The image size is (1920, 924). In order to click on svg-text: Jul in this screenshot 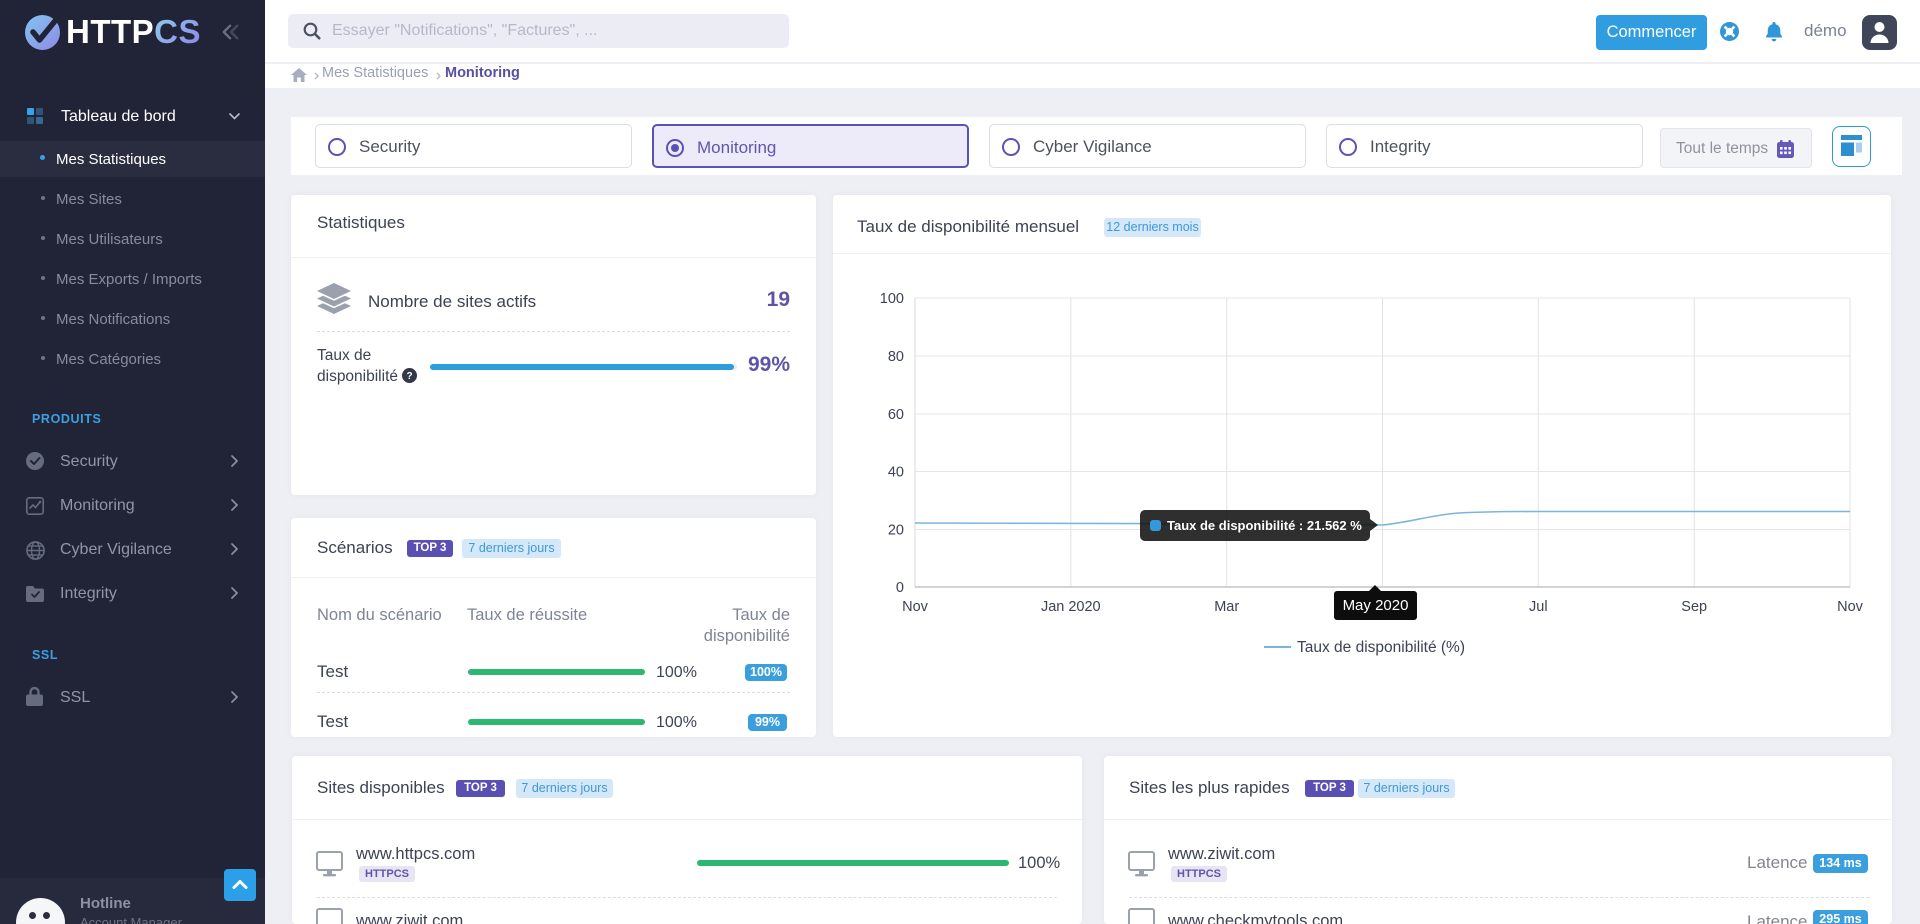, I will do `click(1538, 607)`.